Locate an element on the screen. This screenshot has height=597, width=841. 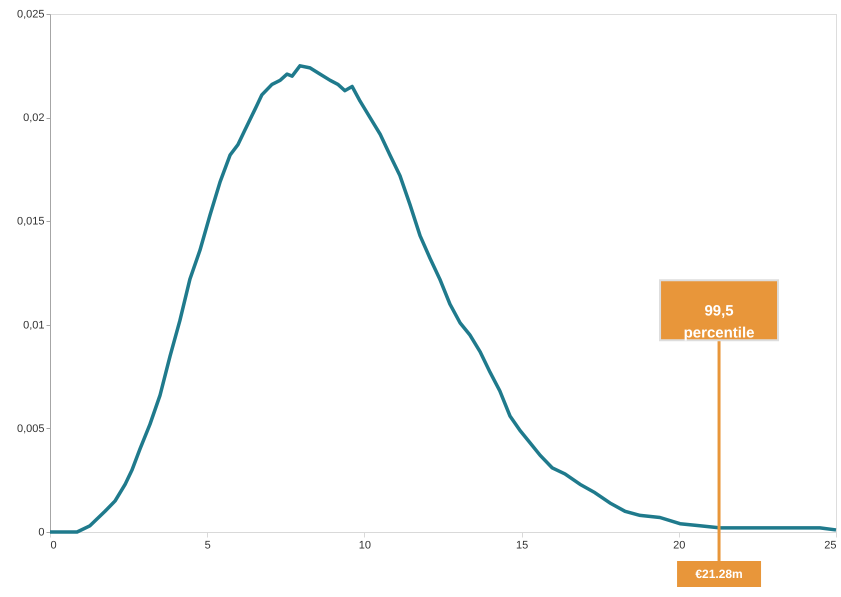
x-tick-label: 0 is located at coordinates (53, 546).